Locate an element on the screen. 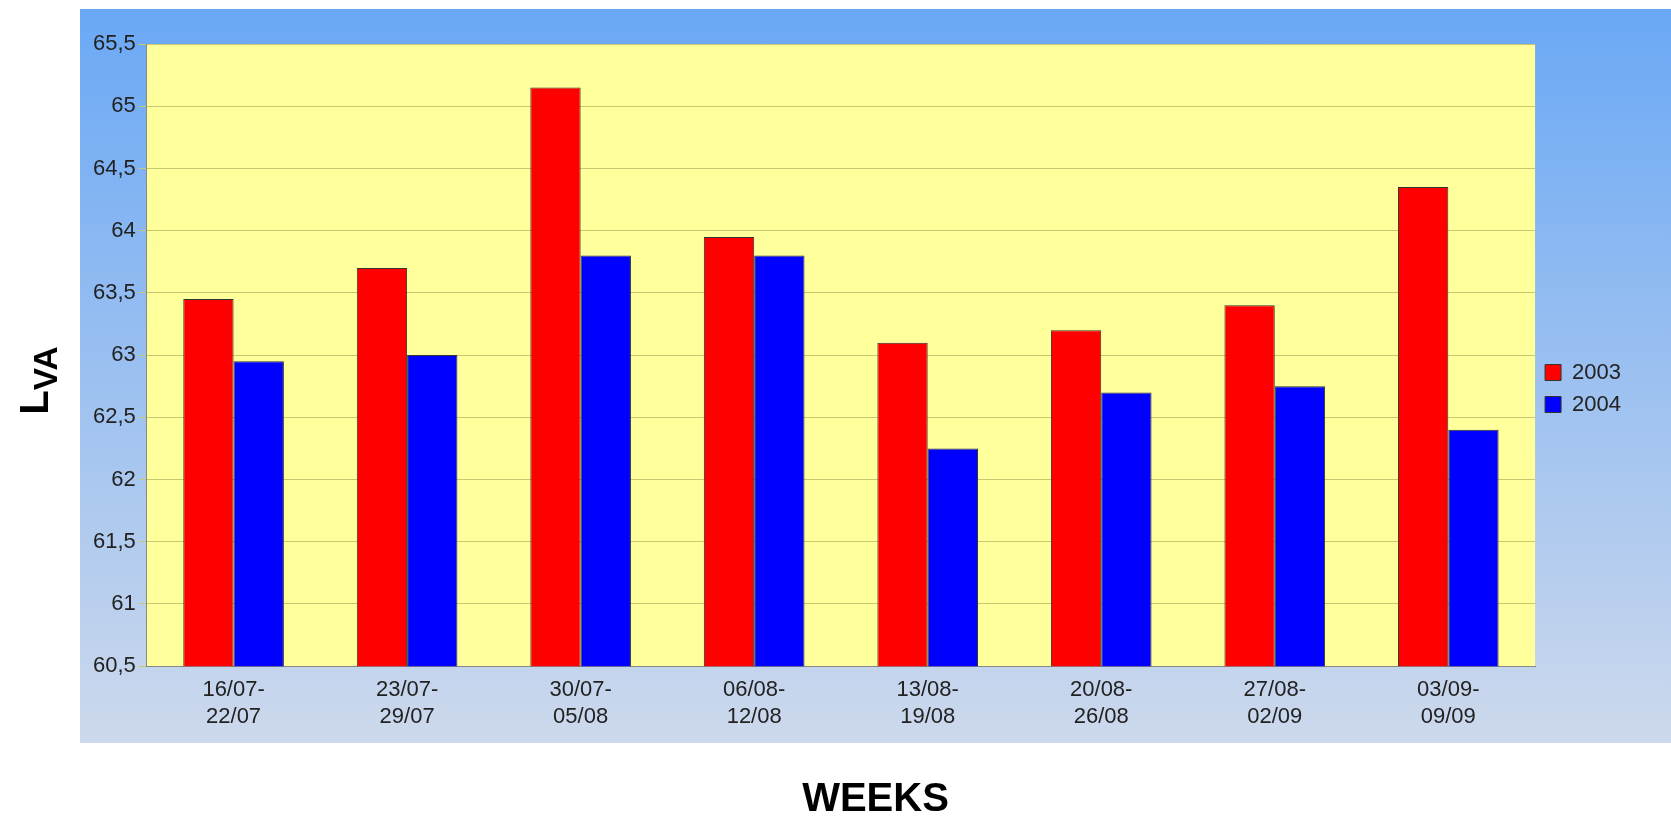  x-tick-label: 20/08-26/08 is located at coordinates (1101, 702).